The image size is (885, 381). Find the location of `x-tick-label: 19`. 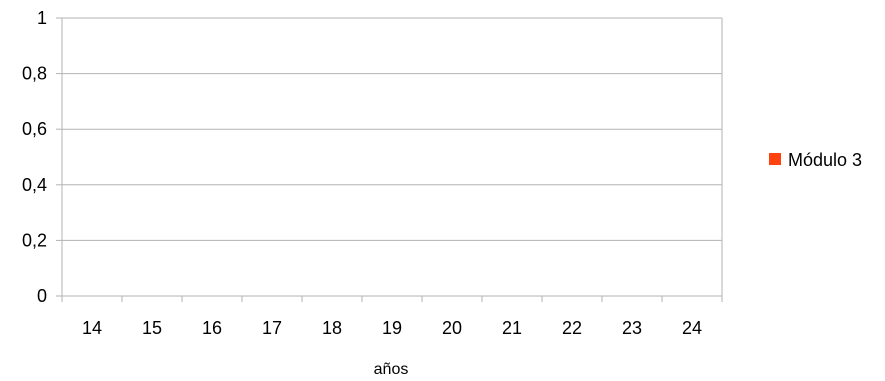

x-tick-label: 19 is located at coordinates (392, 328).